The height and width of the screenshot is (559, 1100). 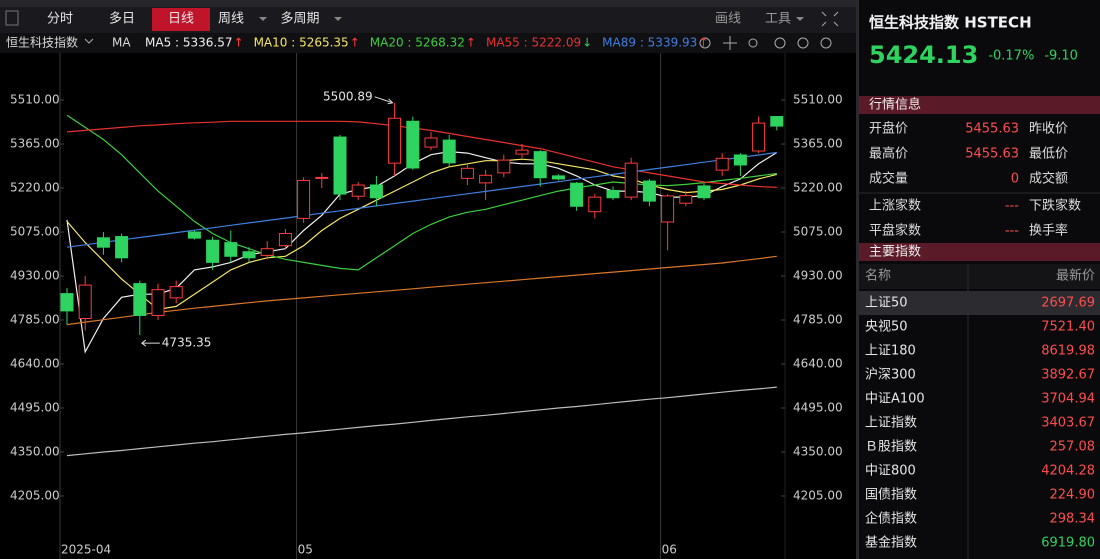 I want to click on index-value: 8619.98, so click(x=1068, y=351).